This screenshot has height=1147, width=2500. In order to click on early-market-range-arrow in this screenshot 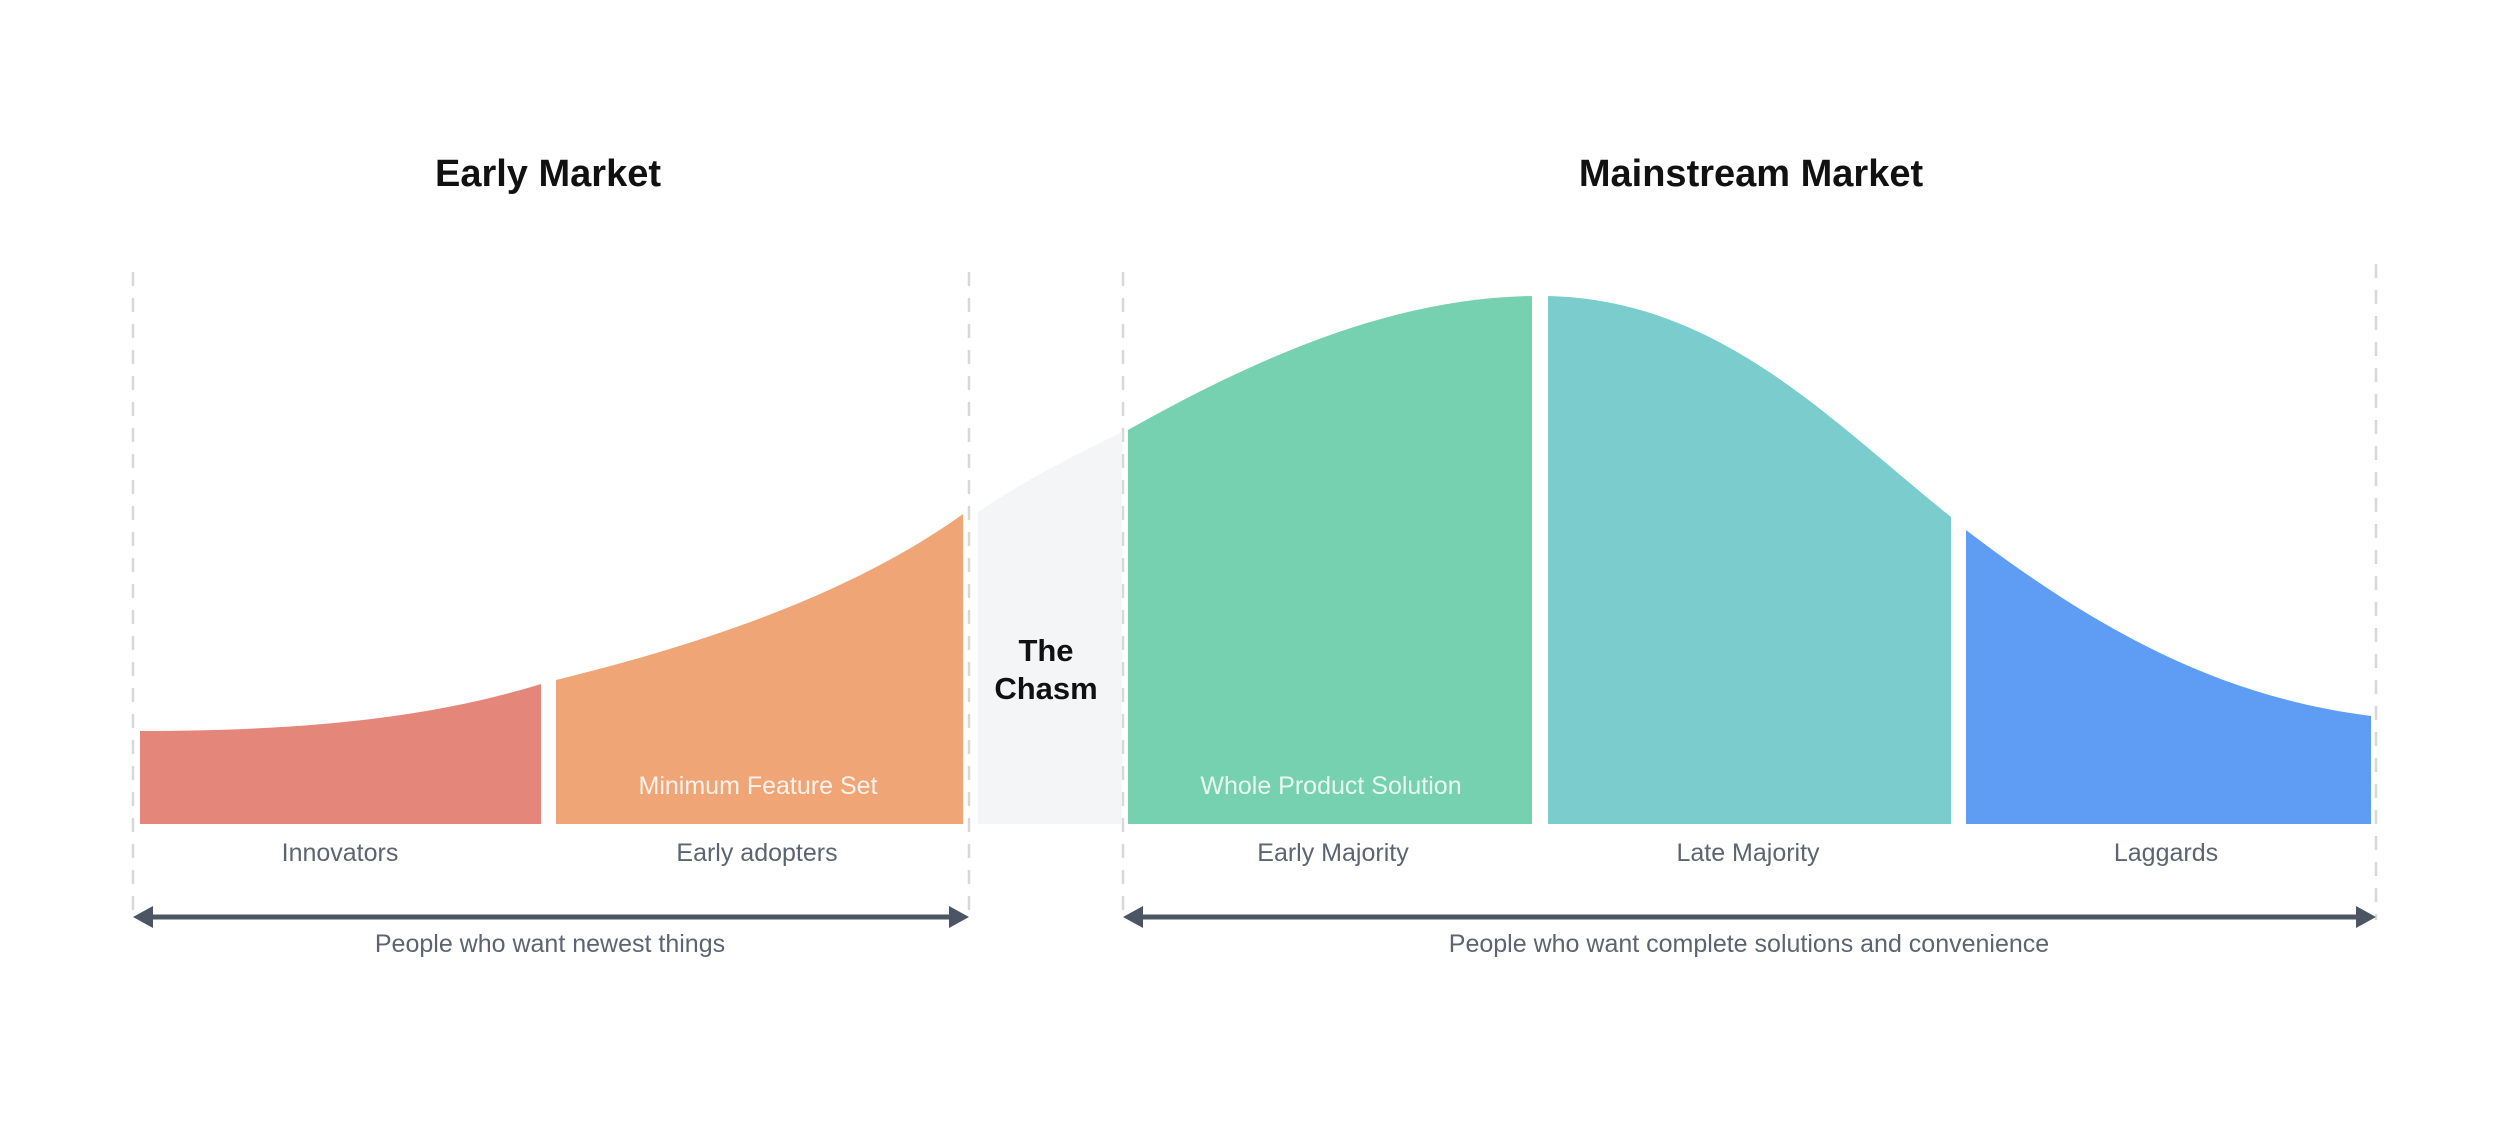, I will do `click(551, 917)`.